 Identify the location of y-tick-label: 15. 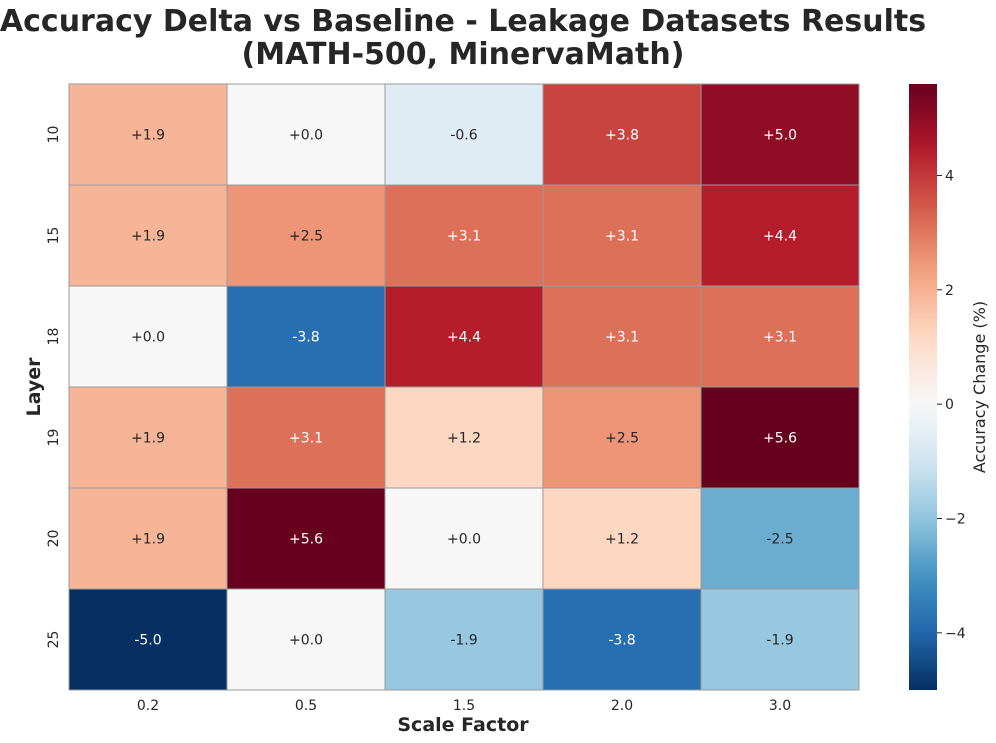
(54, 236).